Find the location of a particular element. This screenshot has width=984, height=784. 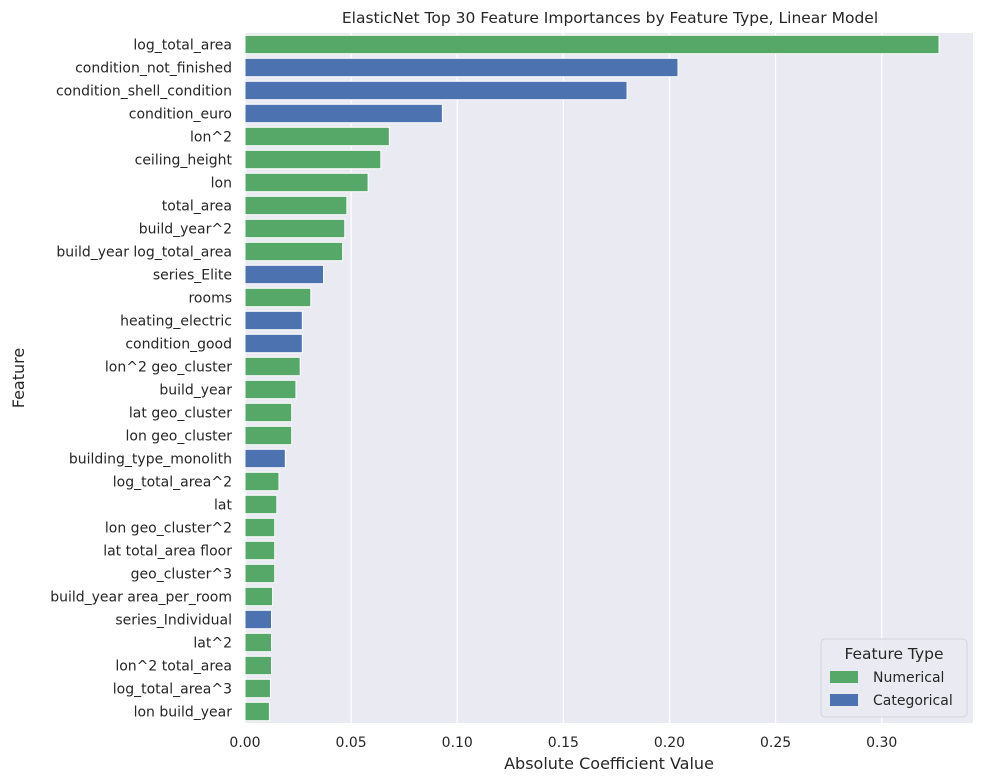

bar-condition-shell-condition is located at coordinates (436, 90).